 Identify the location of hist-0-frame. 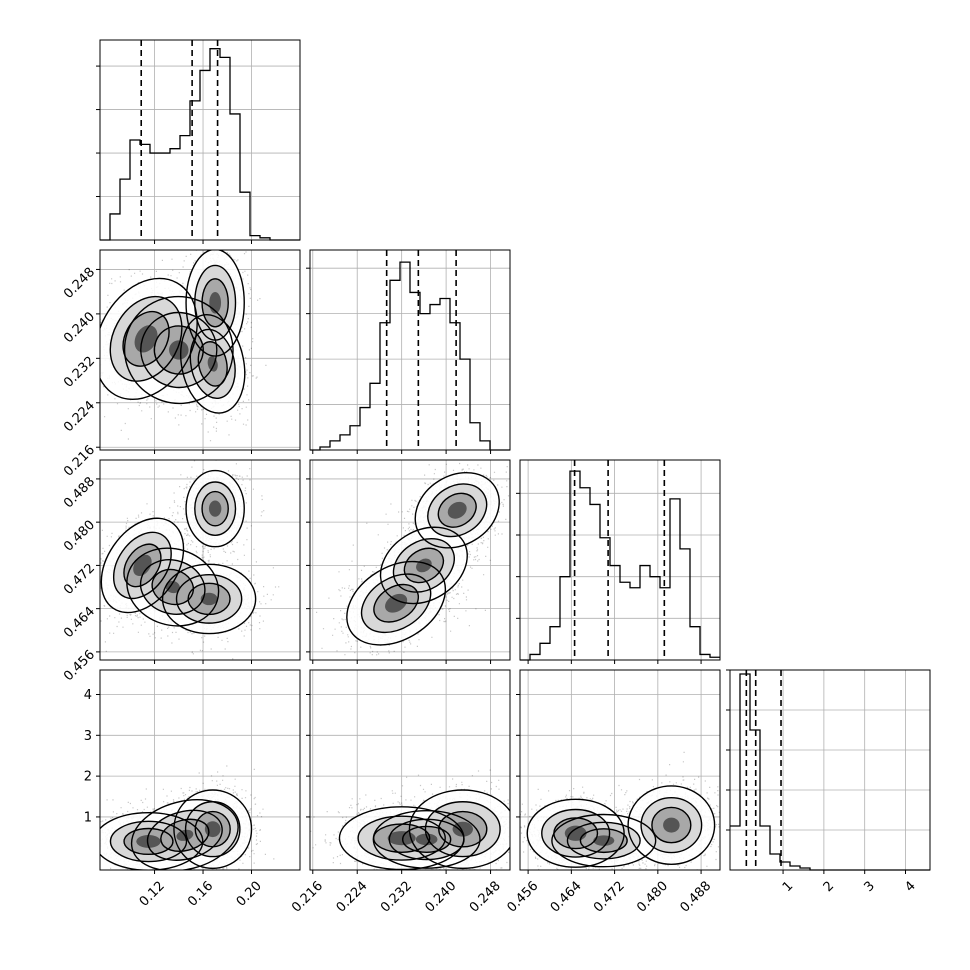
(200, 140).